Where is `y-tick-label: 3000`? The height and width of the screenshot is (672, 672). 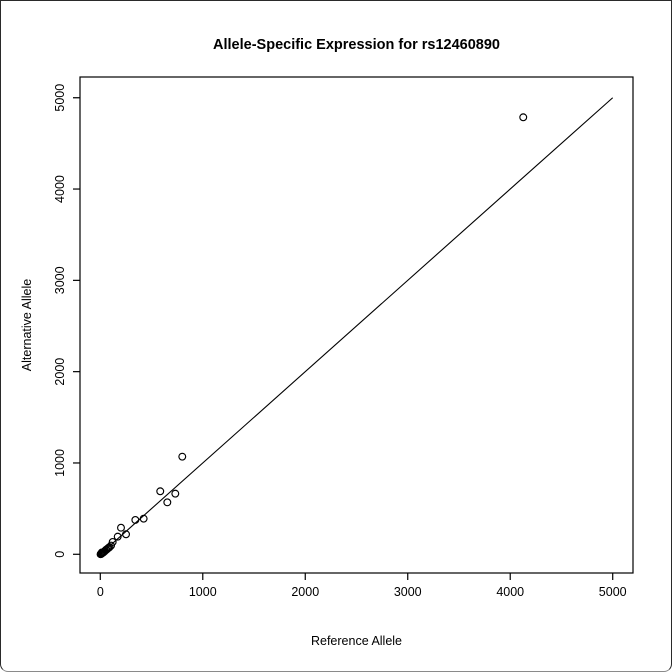 y-tick-label: 3000 is located at coordinates (60, 280).